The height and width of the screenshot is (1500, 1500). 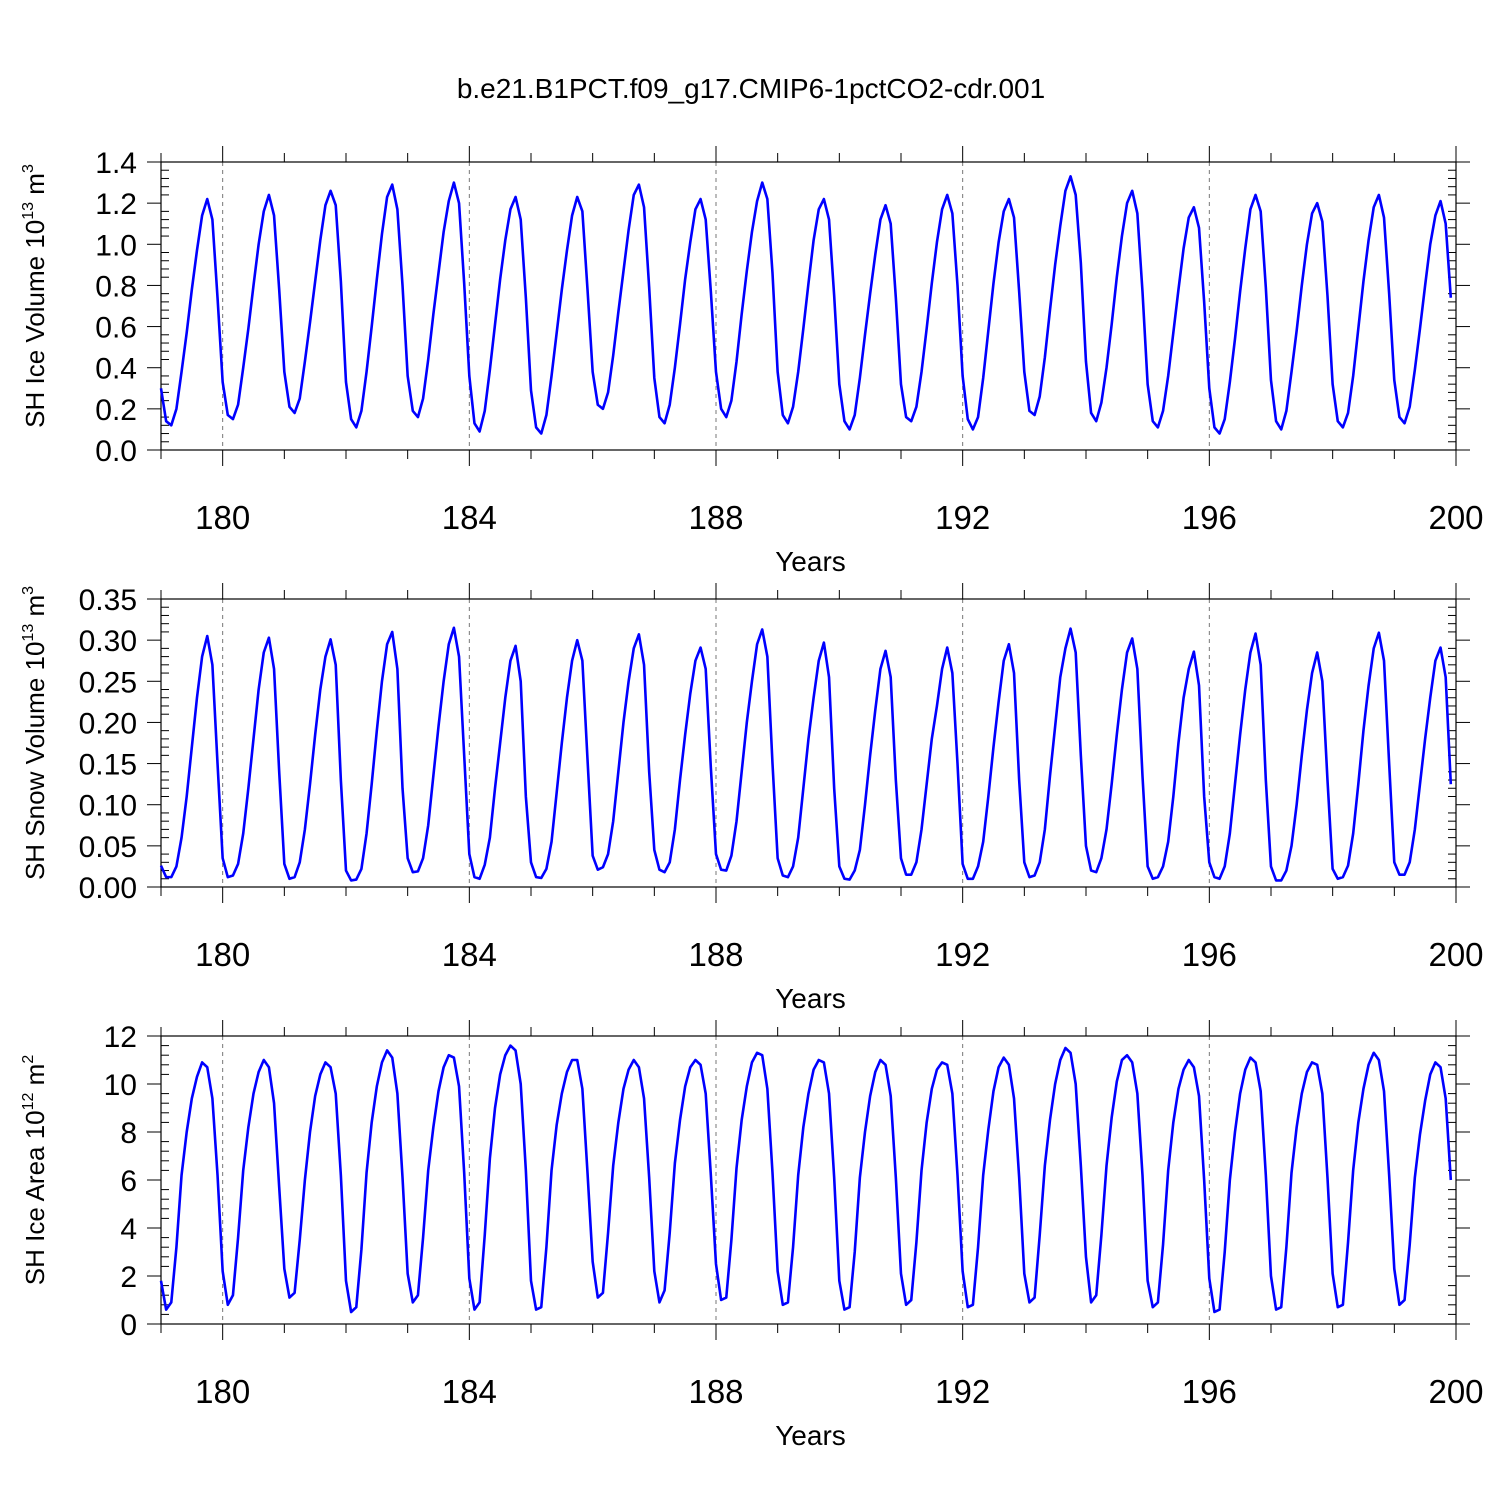 I want to click on snow-volume-y-tick-label: 0.05, so click(x=108, y=847).